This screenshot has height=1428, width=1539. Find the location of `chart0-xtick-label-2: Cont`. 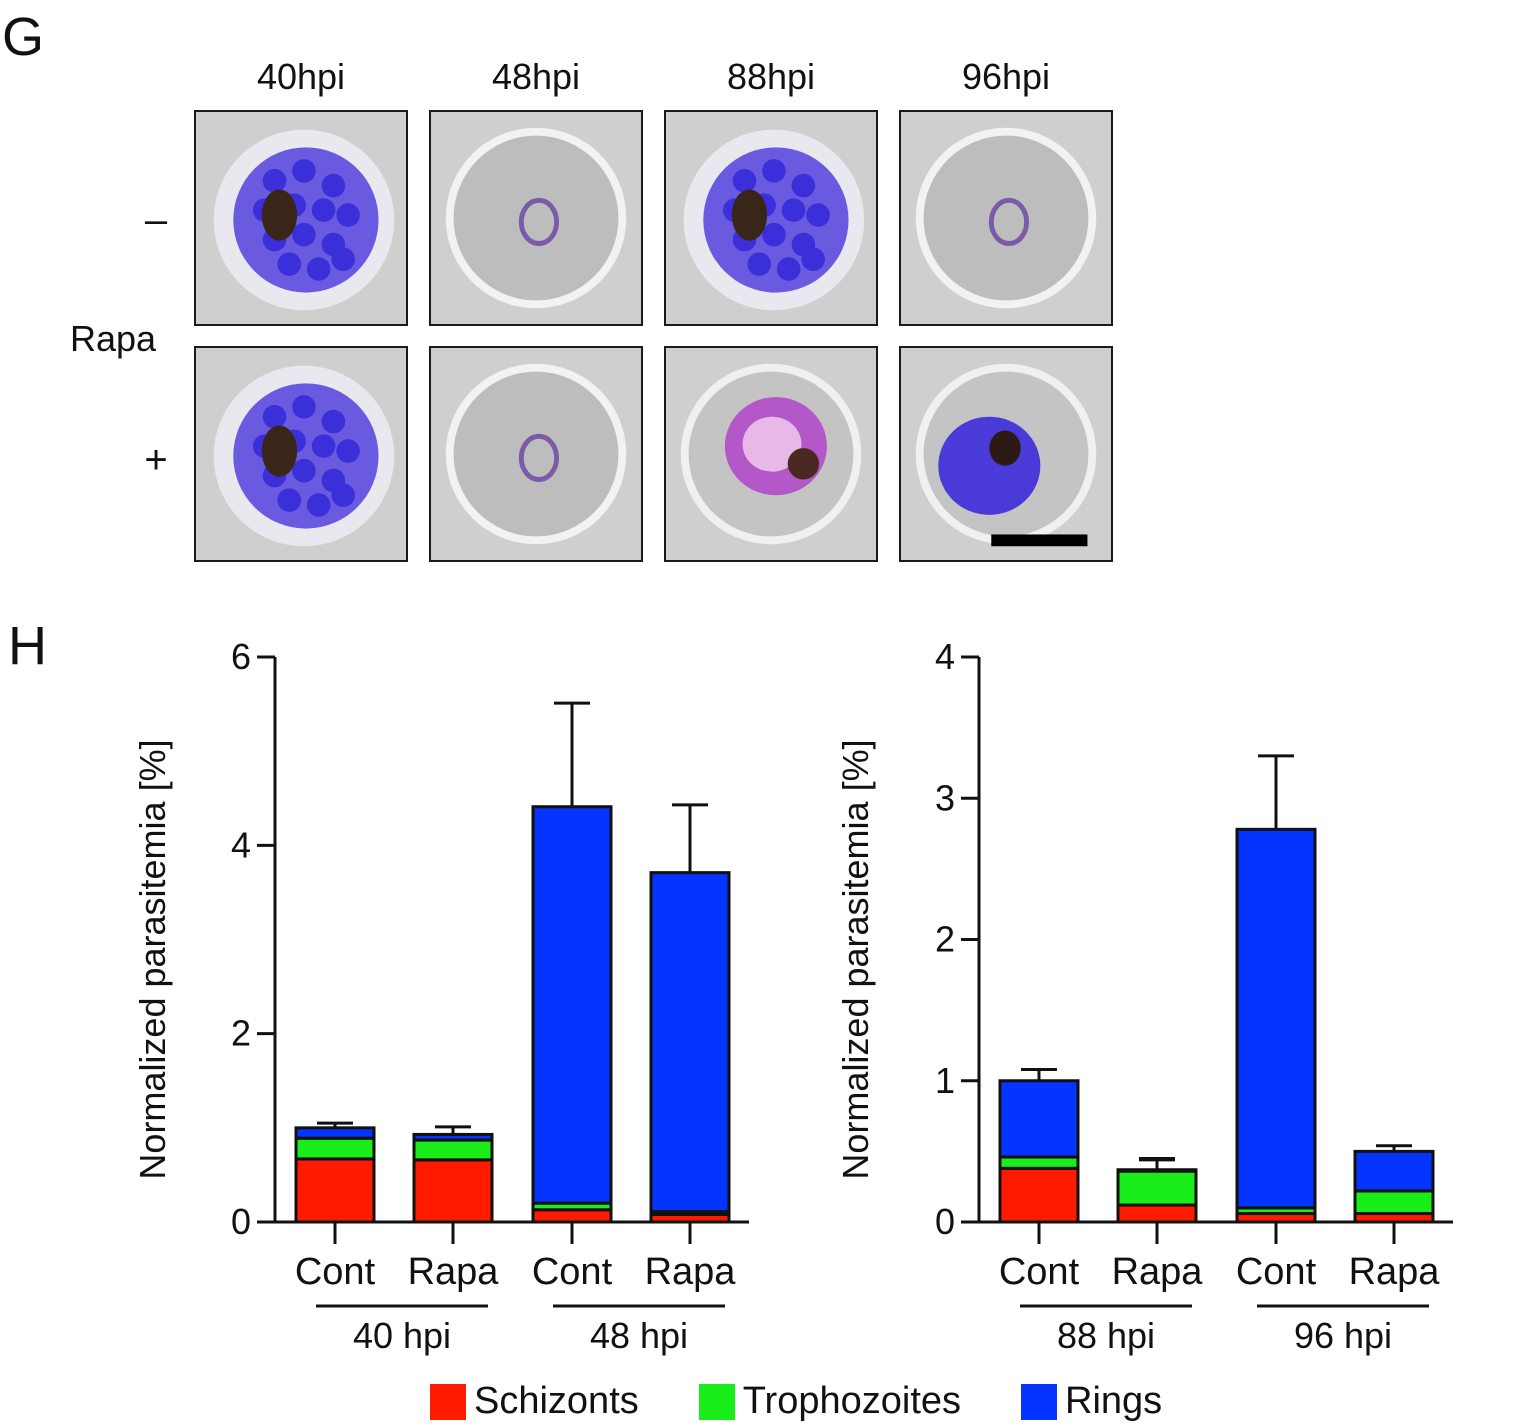

chart0-xtick-label-2: Cont is located at coordinates (572, 1272).